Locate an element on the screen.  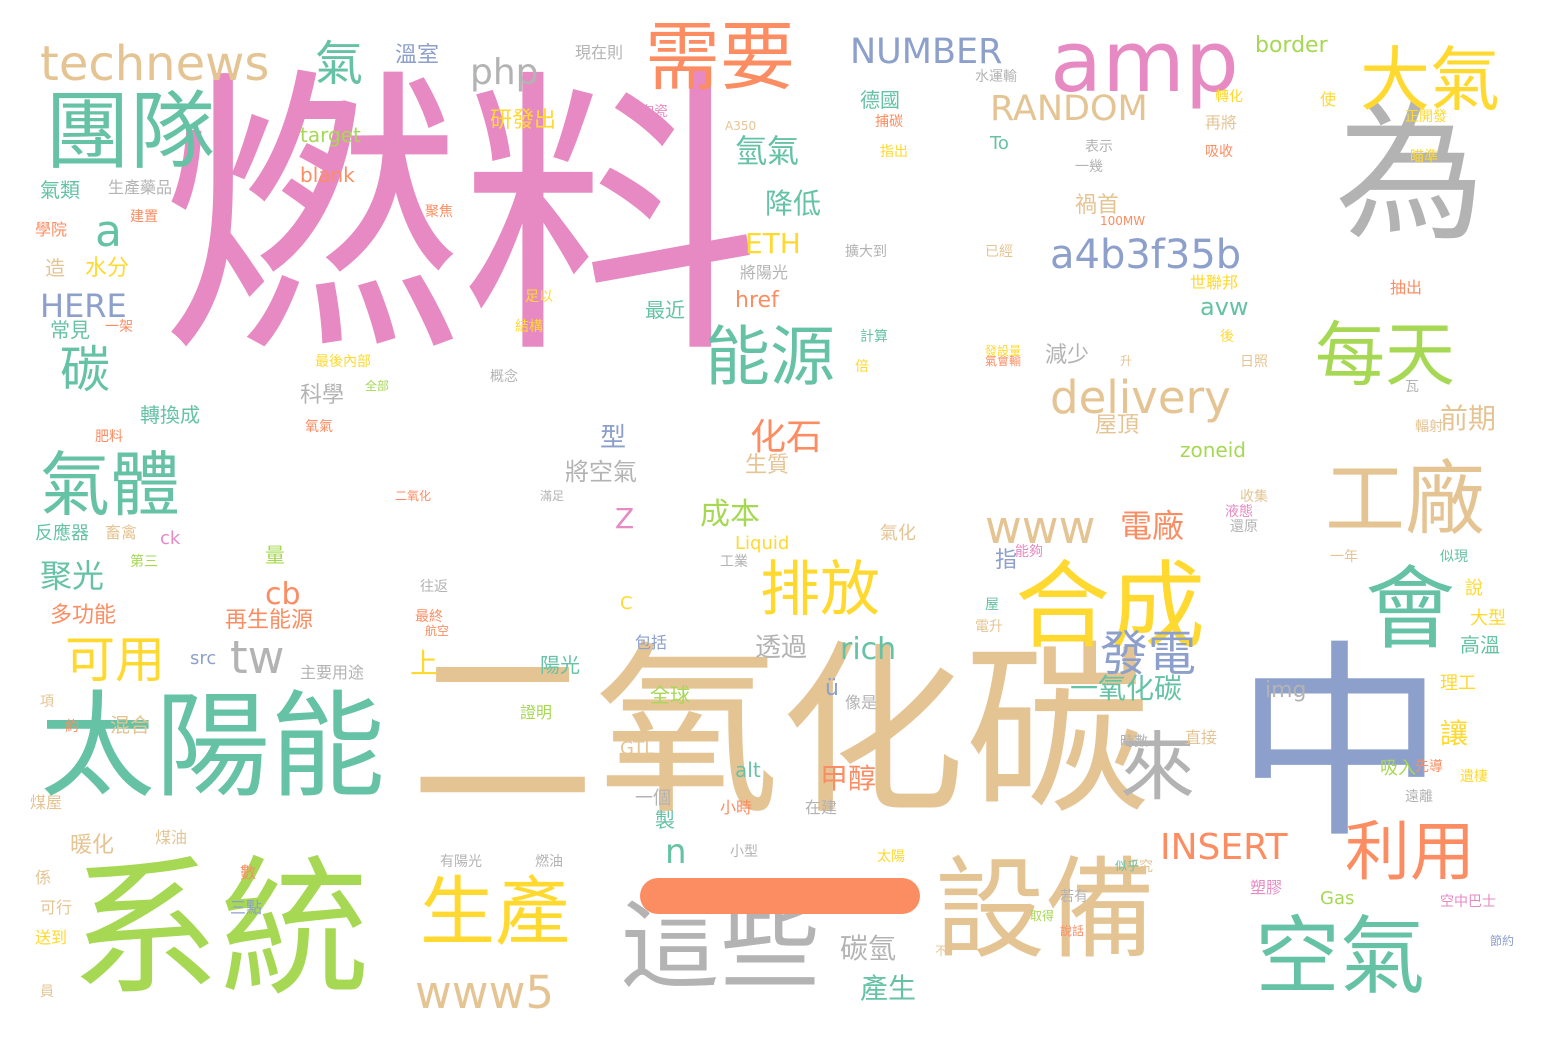
word: To is located at coordinates (999, 143).